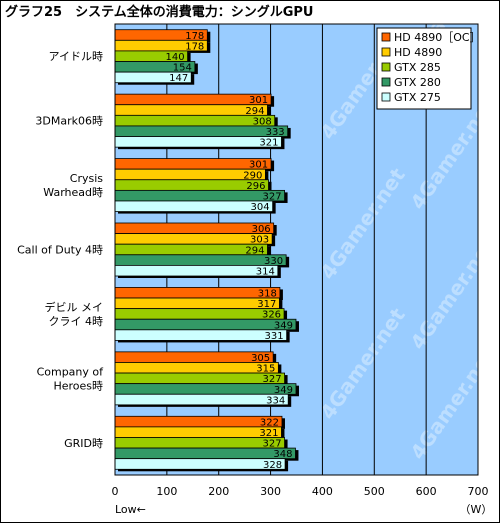 Image resolution: width=500 pixels, height=524 pixels. I want to click on bar-value-label: 308, so click(262, 121).